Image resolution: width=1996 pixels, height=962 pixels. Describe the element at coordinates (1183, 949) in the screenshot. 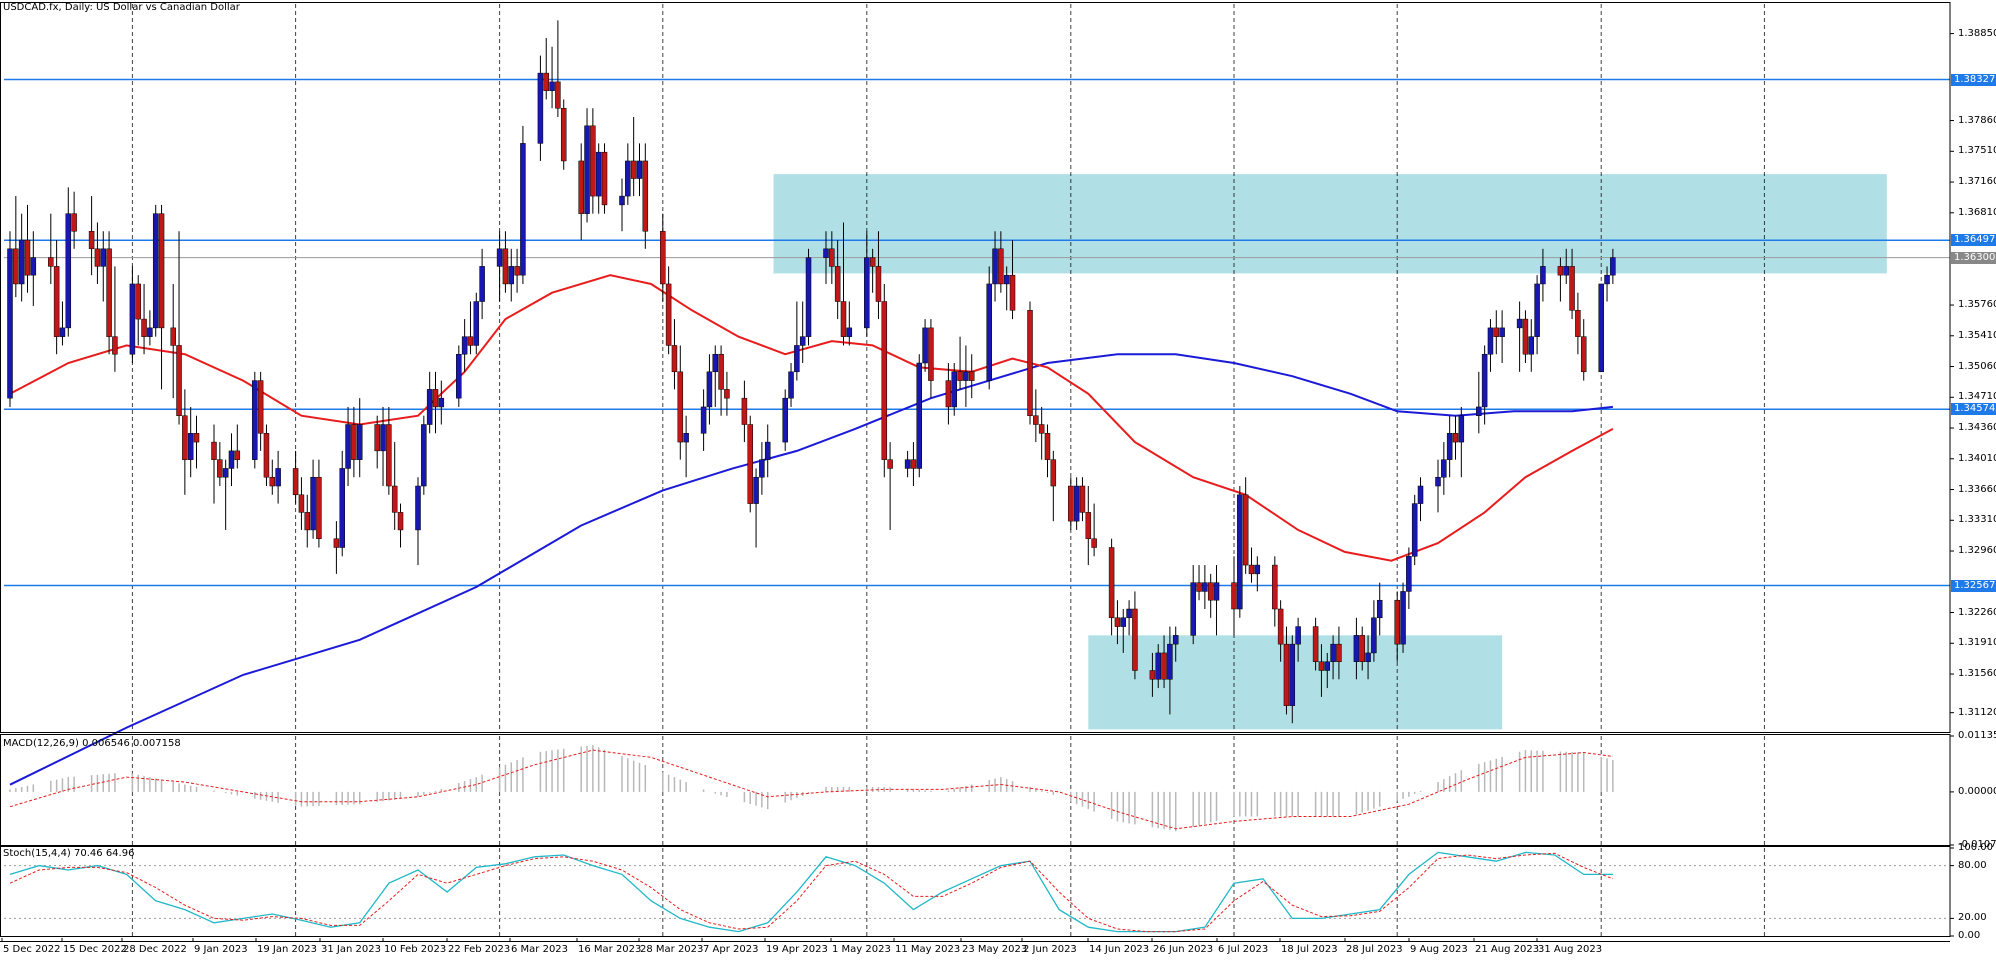

I see `date-tick-label: 26 Jun 2023` at that location.